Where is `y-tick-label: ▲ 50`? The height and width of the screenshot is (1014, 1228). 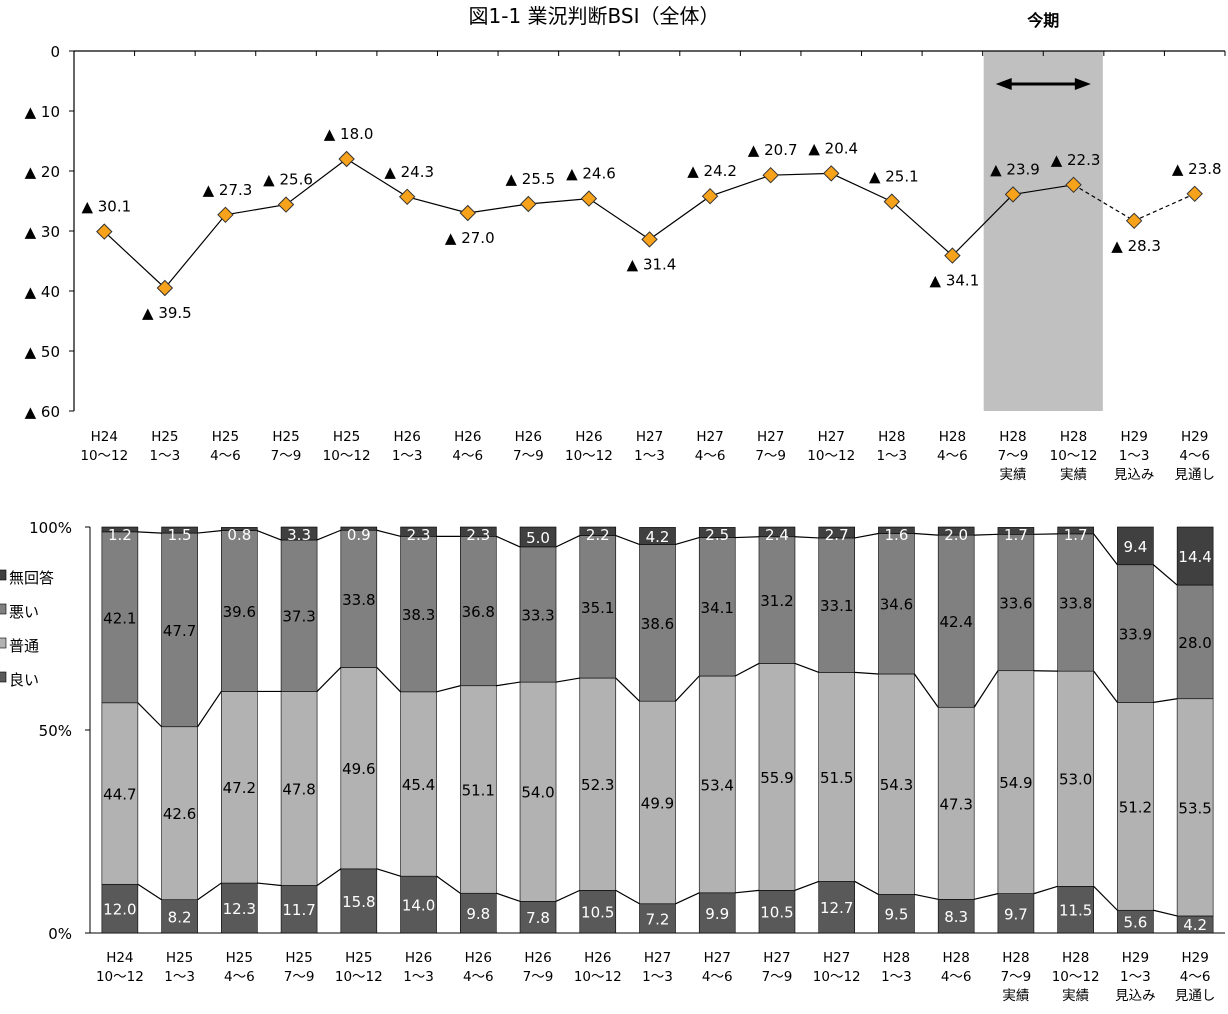
y-tick-label: ▲ 50 is located at coordinates (42, 352).